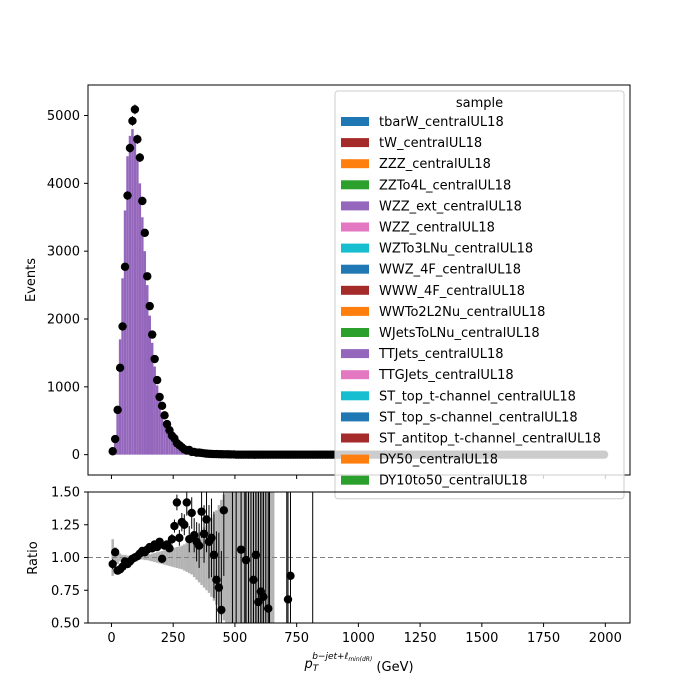 This screenshot has width=700, height=700. Describe the element at coordinates (430, 143) in the screenshot. I see `legend-label: tW_centralUL18` at that location.